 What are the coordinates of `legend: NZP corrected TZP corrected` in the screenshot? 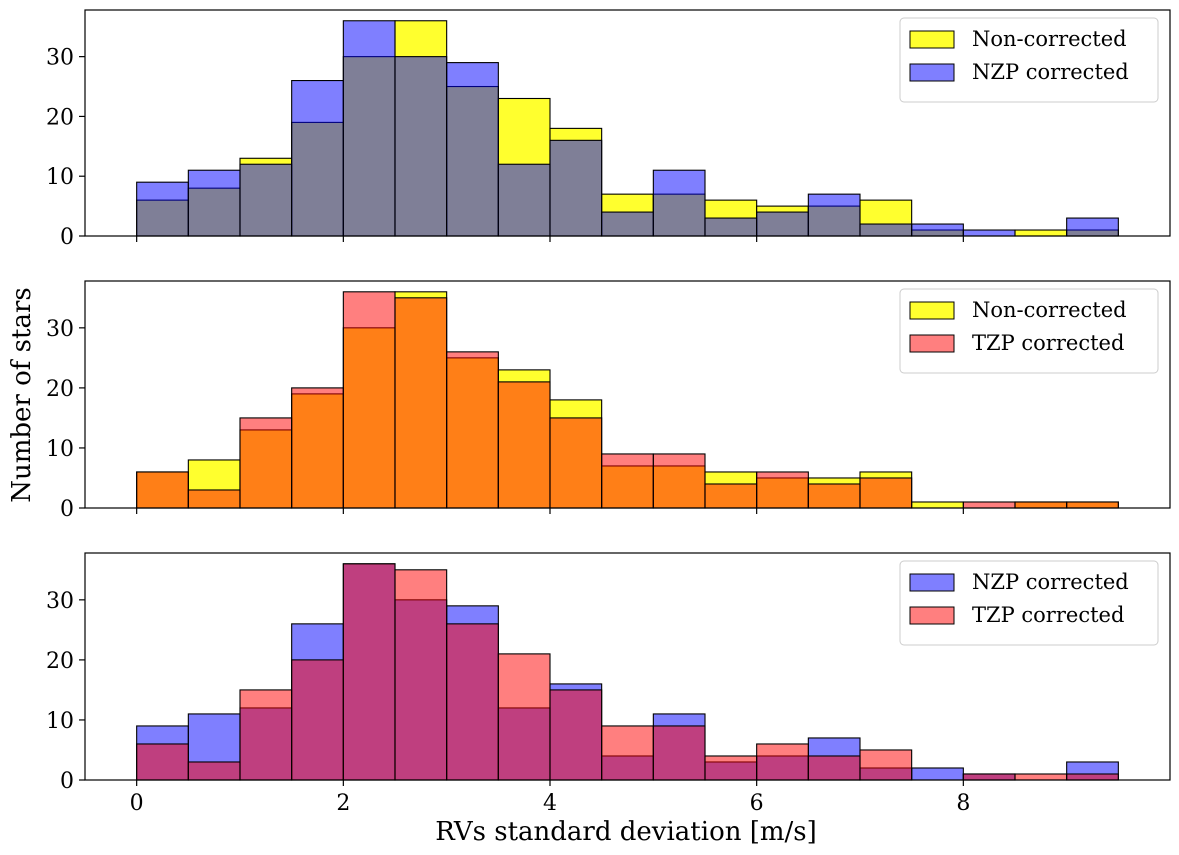 It's located at (1029, 603).